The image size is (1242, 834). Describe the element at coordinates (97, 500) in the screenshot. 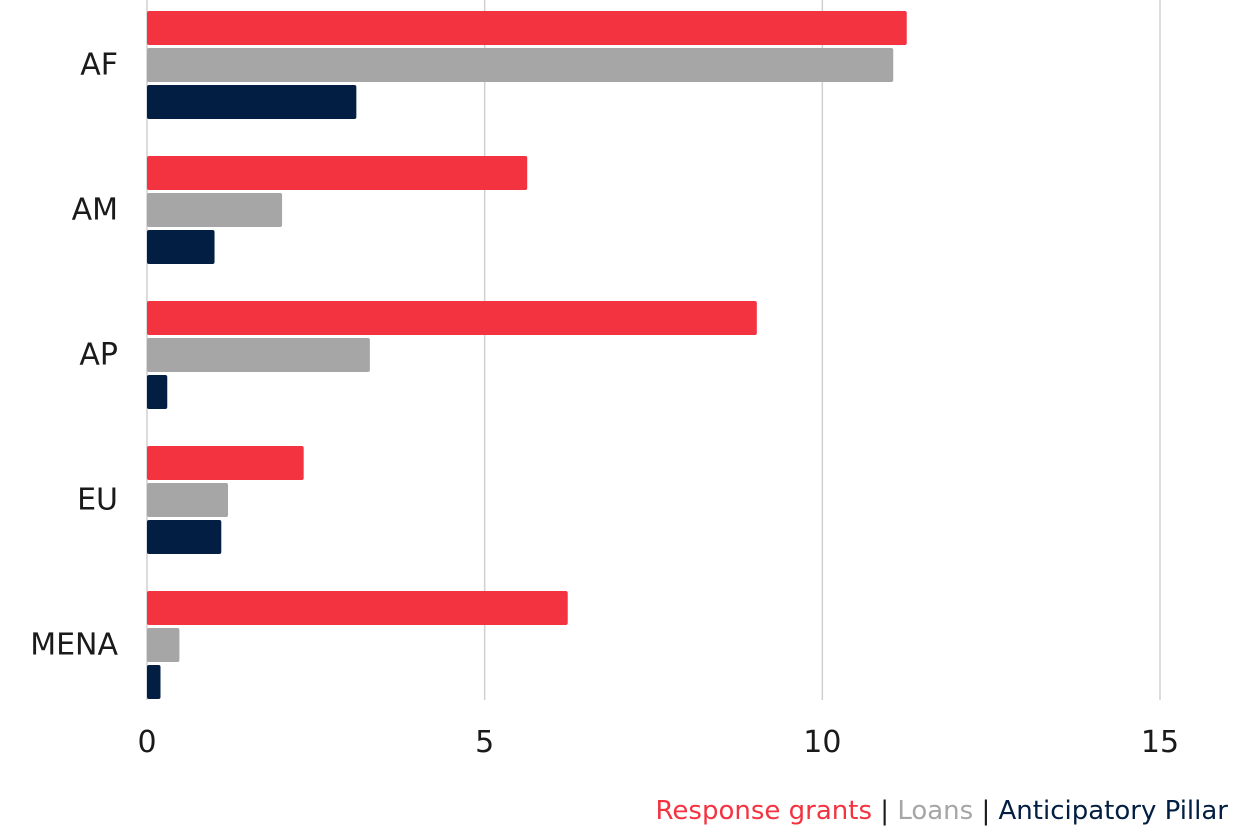

I see `category-label-eu: EU` at that location.